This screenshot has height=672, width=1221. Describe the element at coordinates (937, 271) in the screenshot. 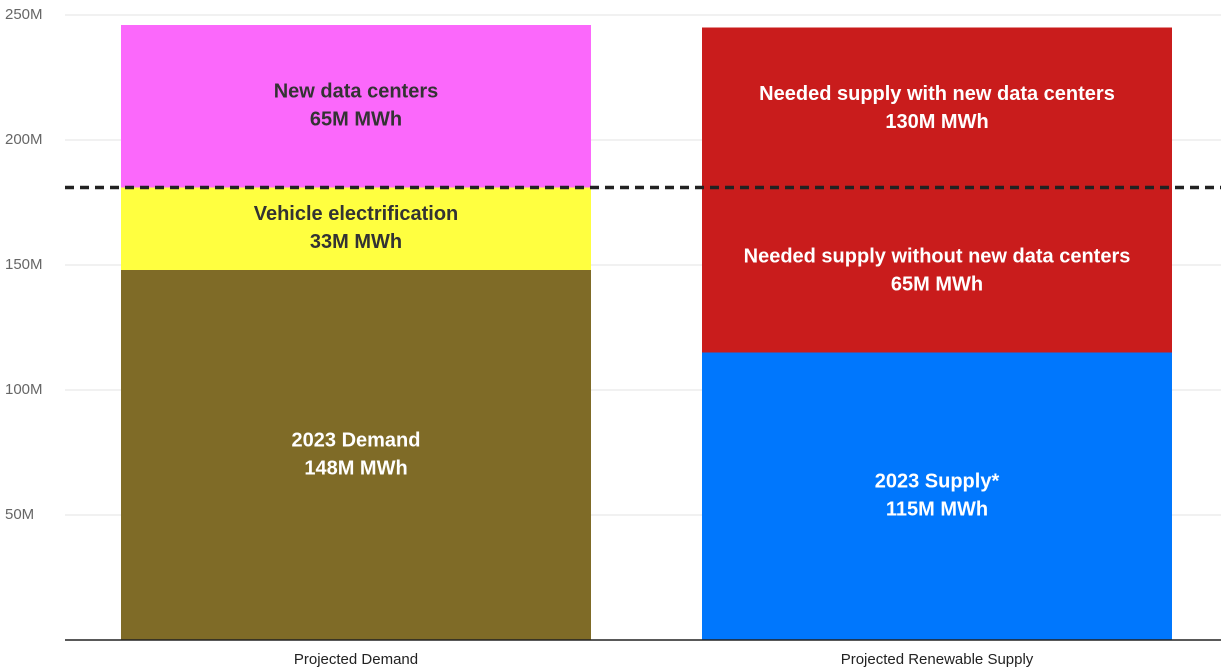

I see `annotation-segment` at that location.